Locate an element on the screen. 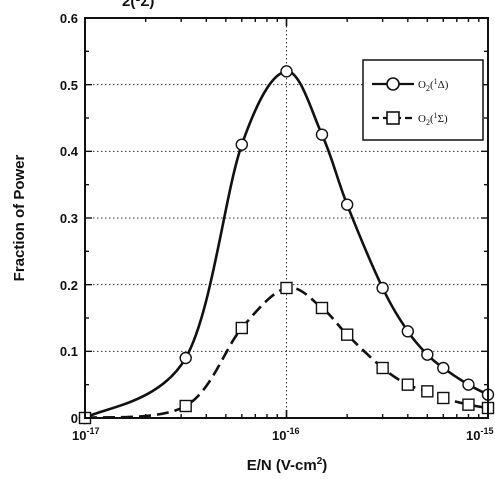 The height and width of the screenshot is (479, 495). legend-box is located at coordinates (423, 100).